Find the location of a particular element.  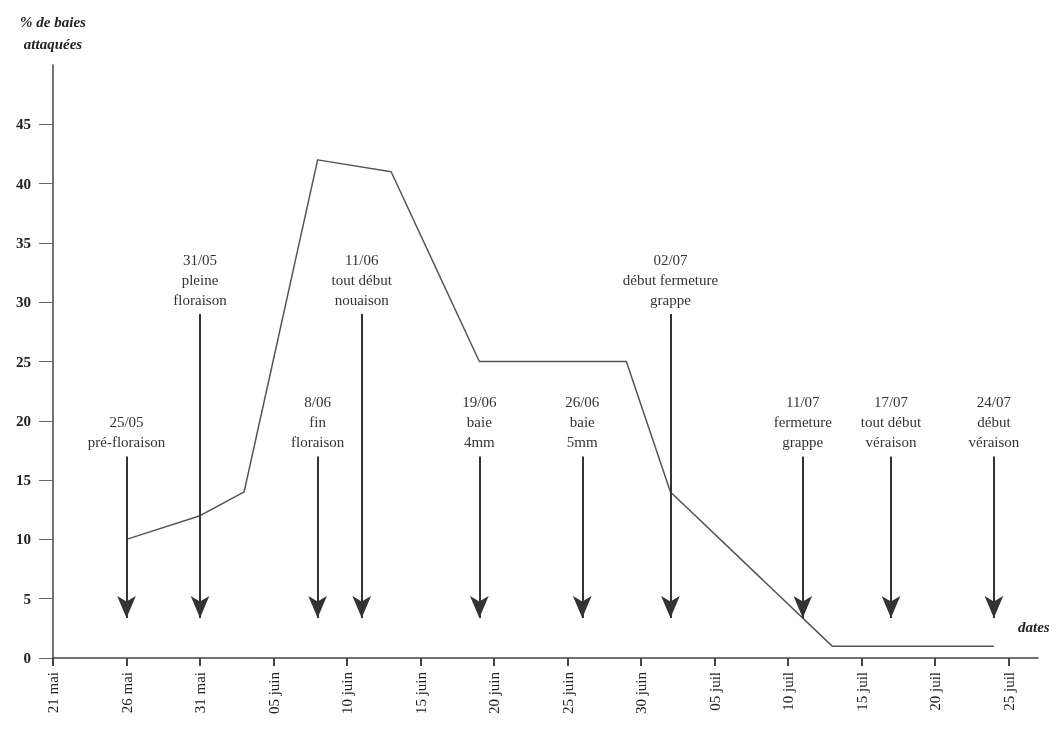

x-tick-label: 05 juin is located at coordinates (273, 693).